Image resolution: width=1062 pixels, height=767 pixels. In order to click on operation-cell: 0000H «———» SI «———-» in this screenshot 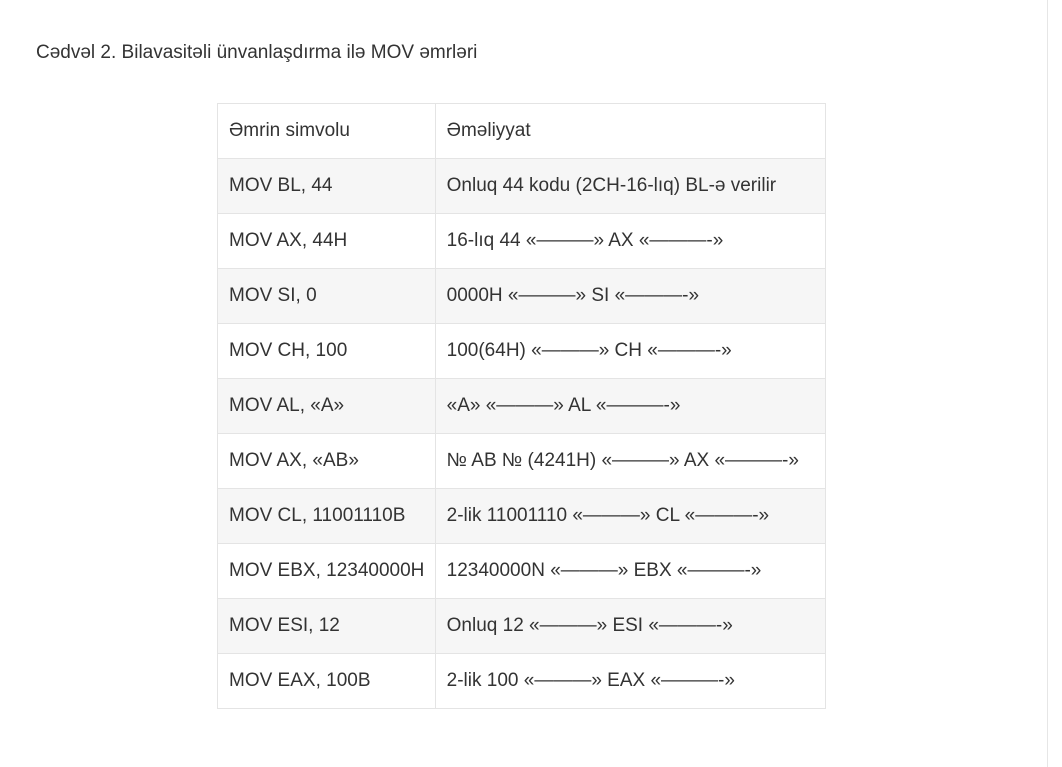, I will do `click(630, 296)`.